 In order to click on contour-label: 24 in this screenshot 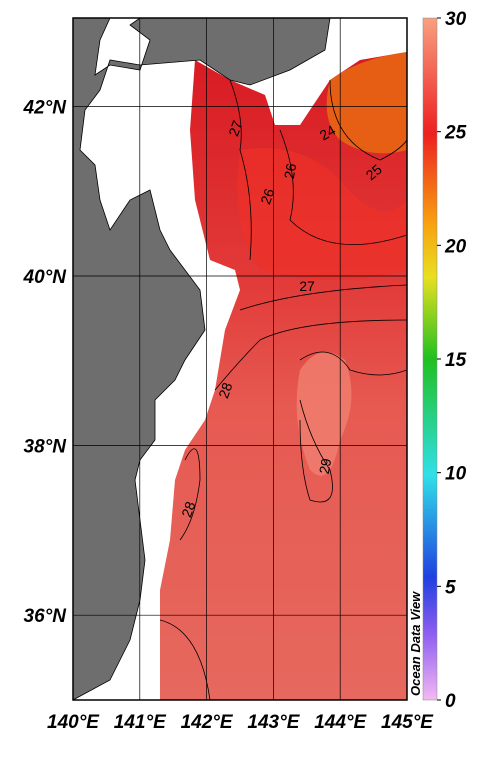, I will do `click(328, 133)`.